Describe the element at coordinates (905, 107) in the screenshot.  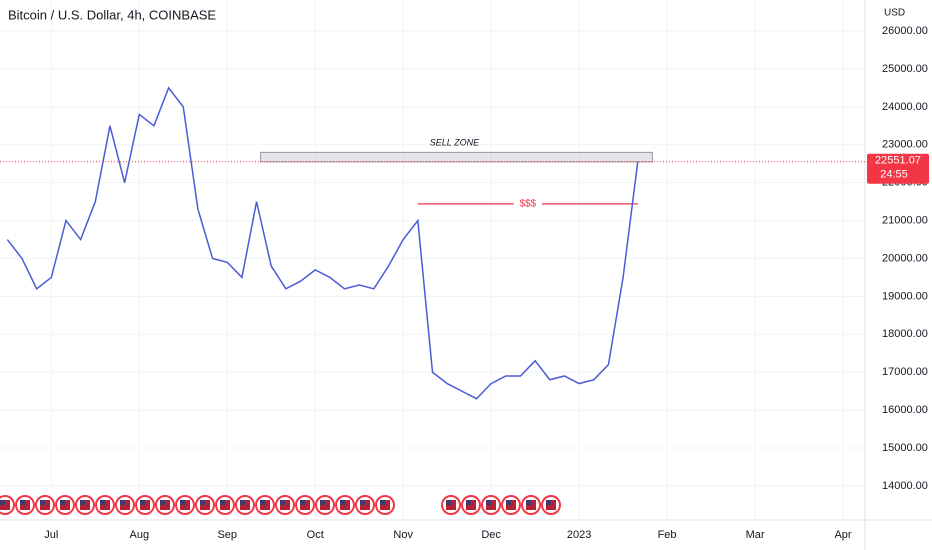
I see `y-tick-label: 24000.00` at that location.